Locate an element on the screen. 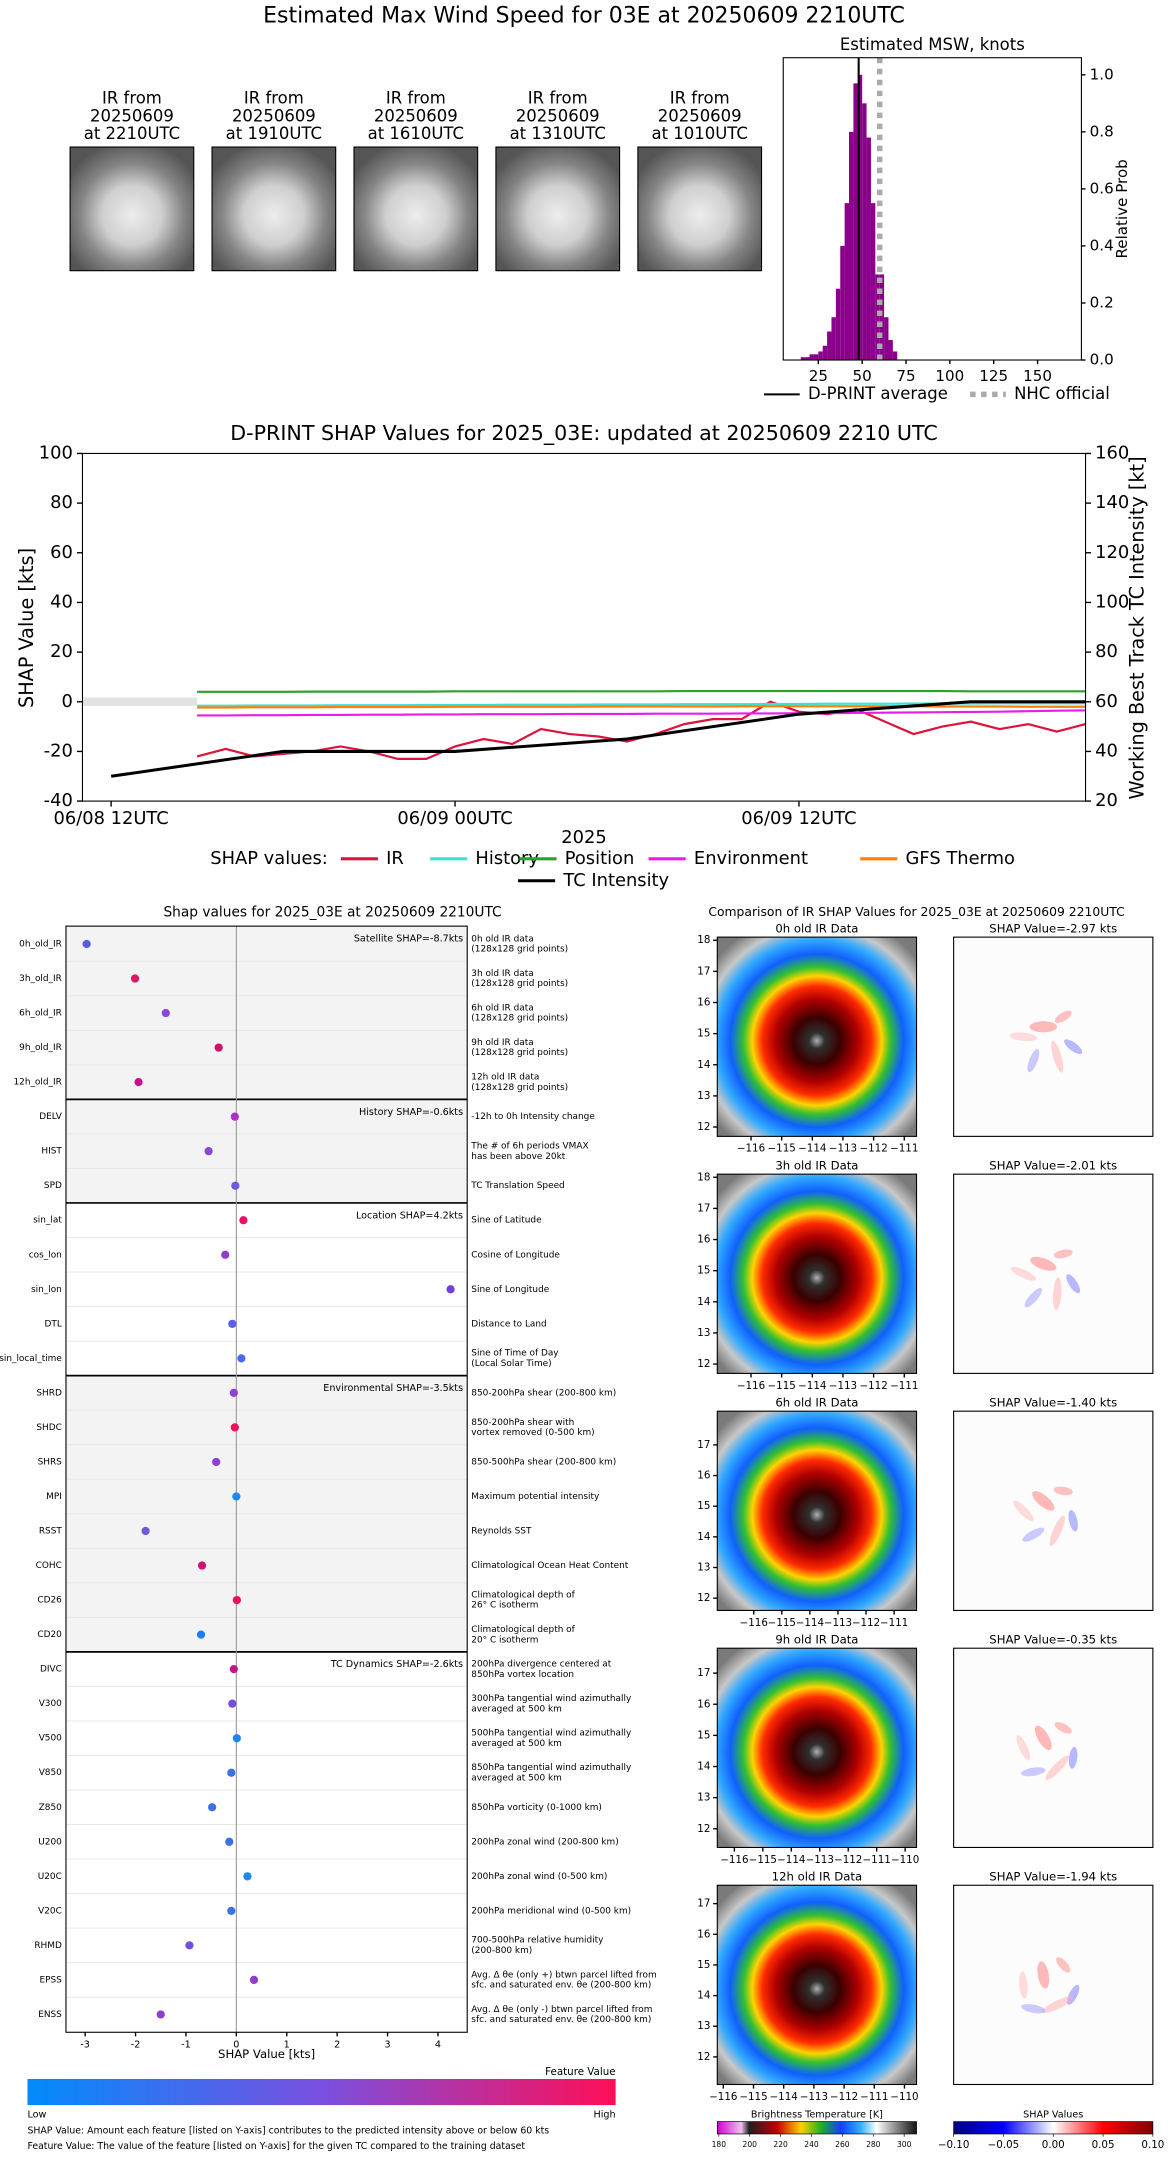 The image size is (1168, 2158). feature-description: 300hPa tangential wind azimuthally is located at coordinates (551, 1699).